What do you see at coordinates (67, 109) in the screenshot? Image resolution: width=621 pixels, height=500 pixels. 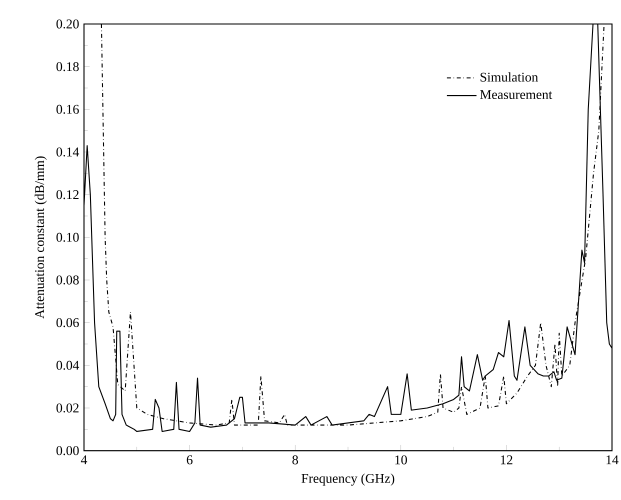 I see `y-tick-label: 0.16` at bounding box center [67, 109].